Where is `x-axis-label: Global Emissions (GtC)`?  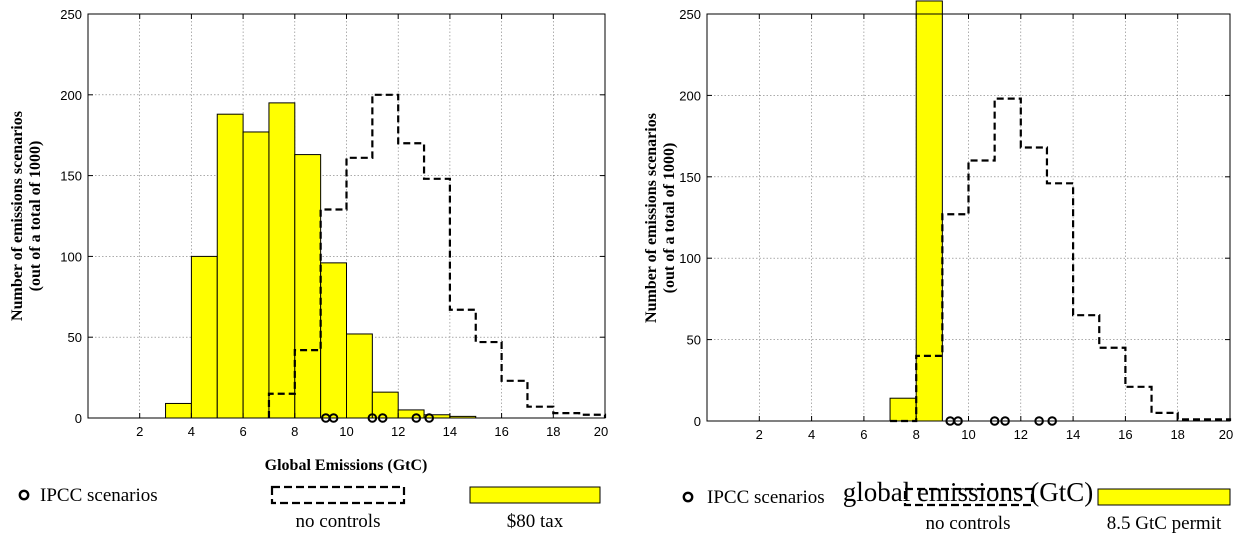 x-axis-label: Global Emissions (GtC) is located at coordinates (346, 465).